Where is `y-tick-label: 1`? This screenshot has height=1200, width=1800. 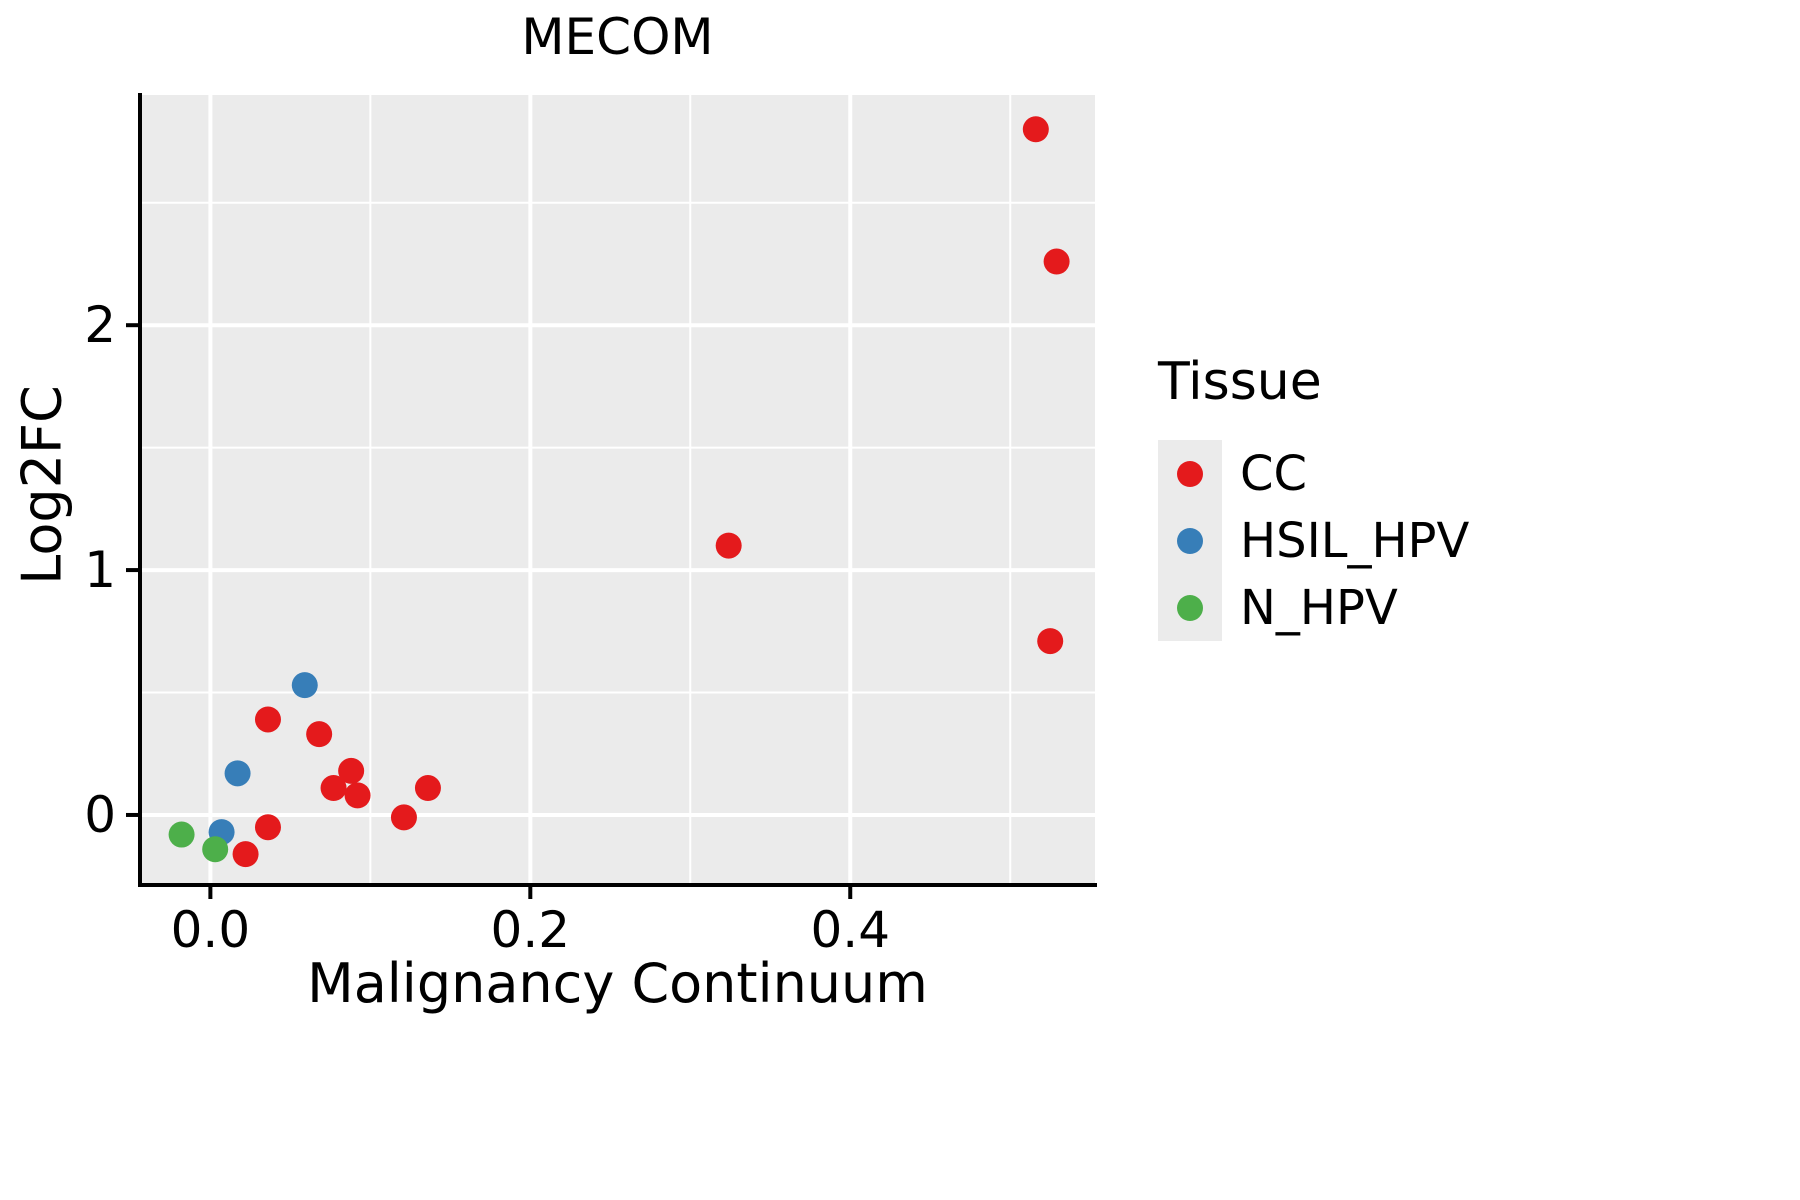
y-tick-label: 1 is located at coordinates (100, 570).